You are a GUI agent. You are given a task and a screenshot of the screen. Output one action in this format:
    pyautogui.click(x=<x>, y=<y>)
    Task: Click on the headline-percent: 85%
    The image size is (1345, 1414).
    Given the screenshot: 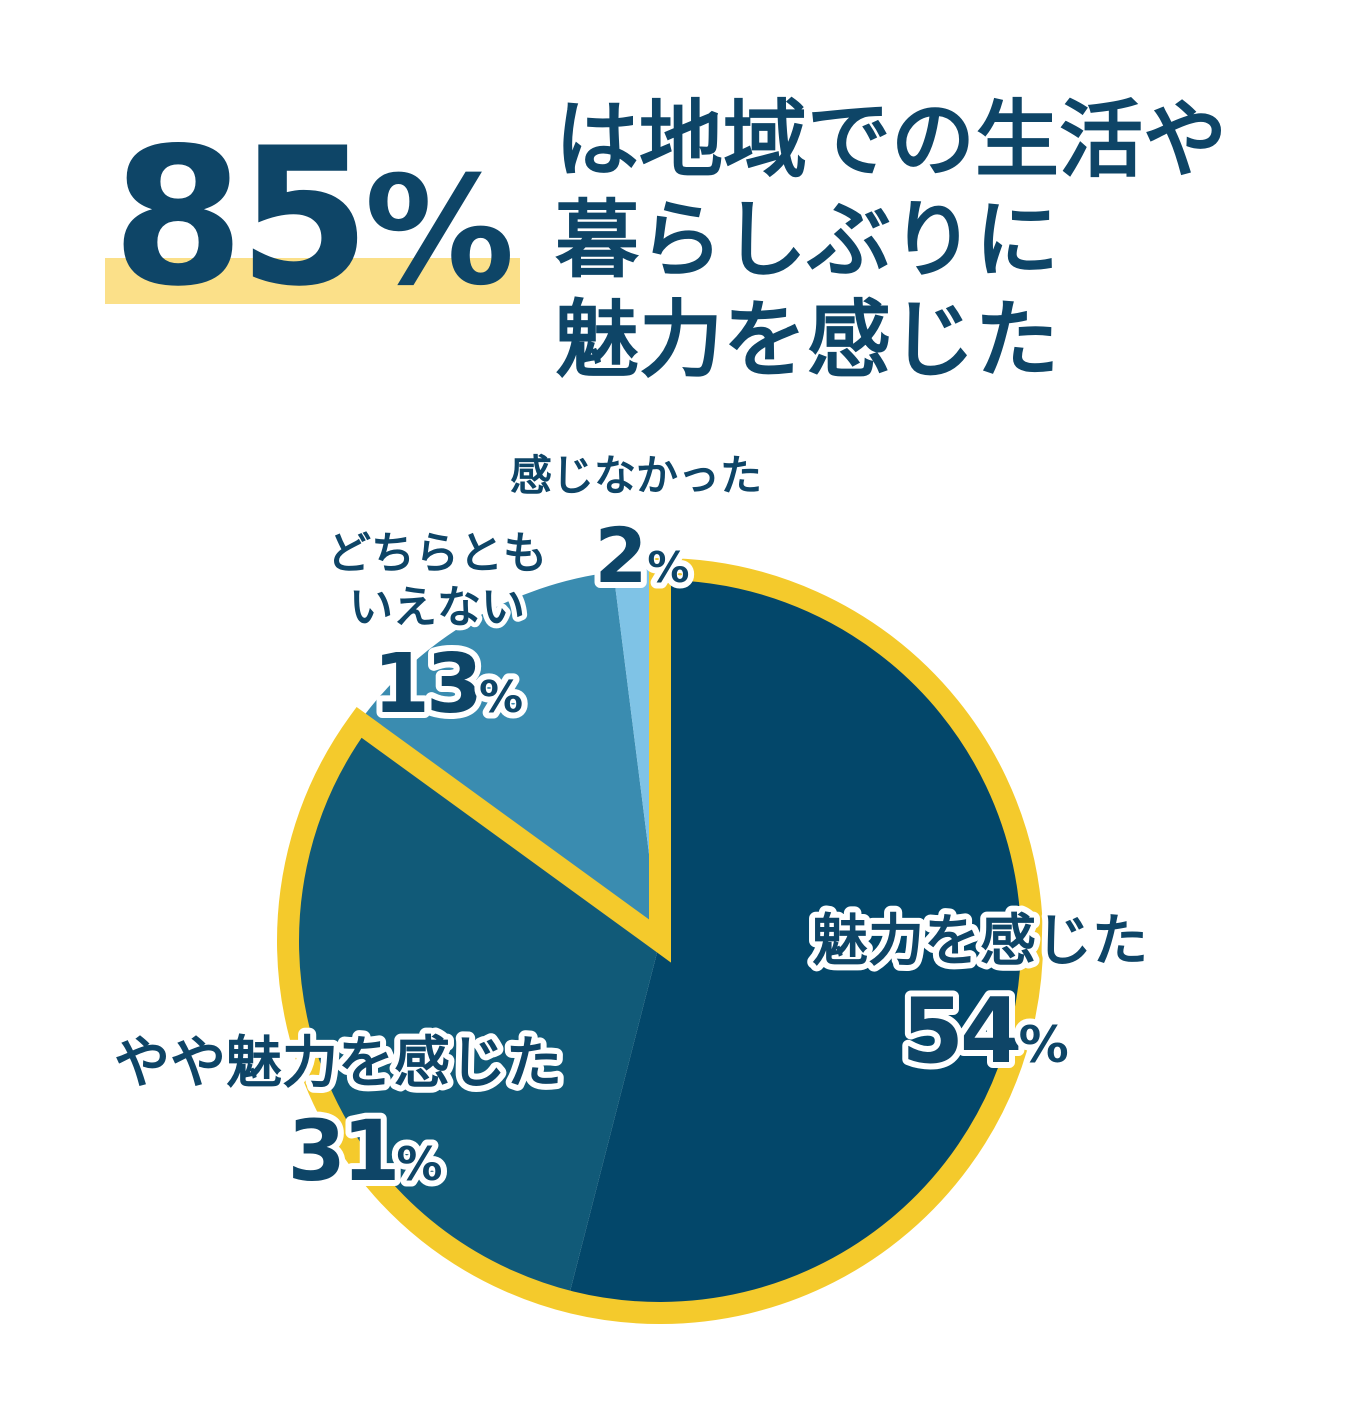 What is the action you would take?
    pyautogui.click(x=313, y=225)
    